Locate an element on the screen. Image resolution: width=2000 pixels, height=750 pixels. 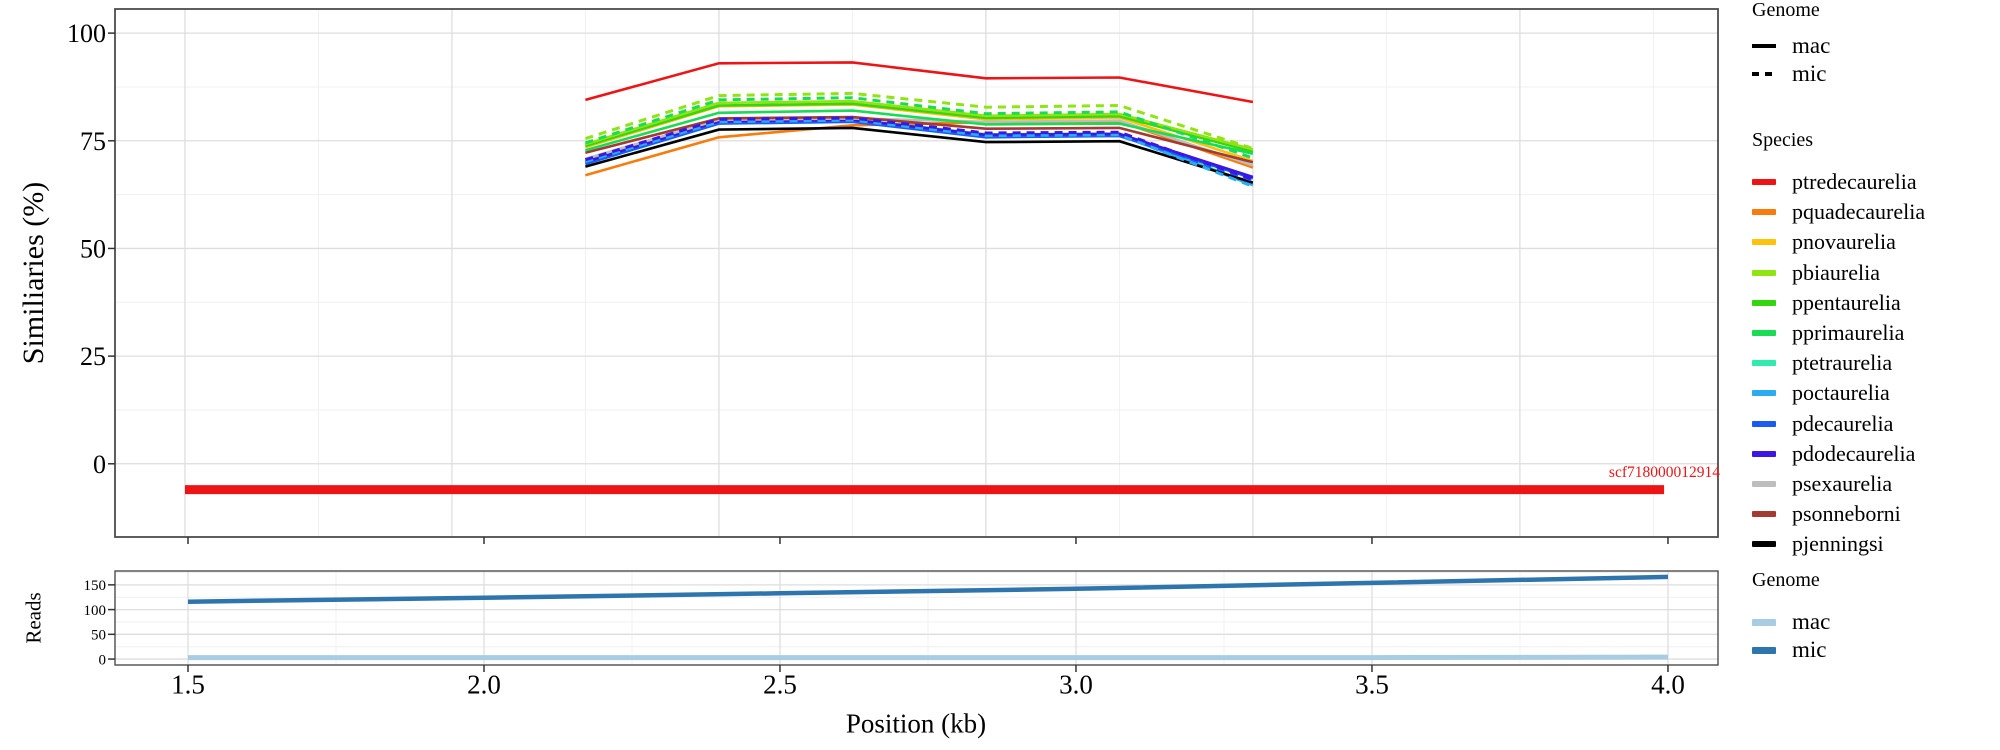
legend-key-pdecaurelia is located at coordinates (1764, 423).